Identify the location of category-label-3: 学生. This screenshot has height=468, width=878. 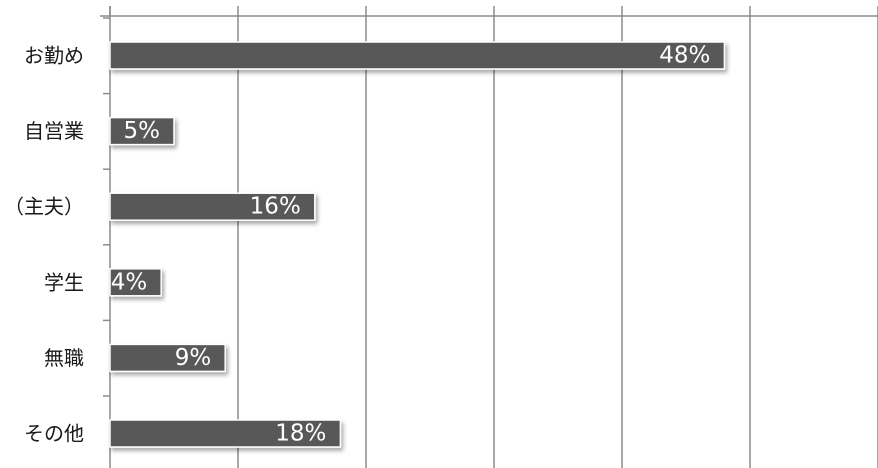
(64, 282).